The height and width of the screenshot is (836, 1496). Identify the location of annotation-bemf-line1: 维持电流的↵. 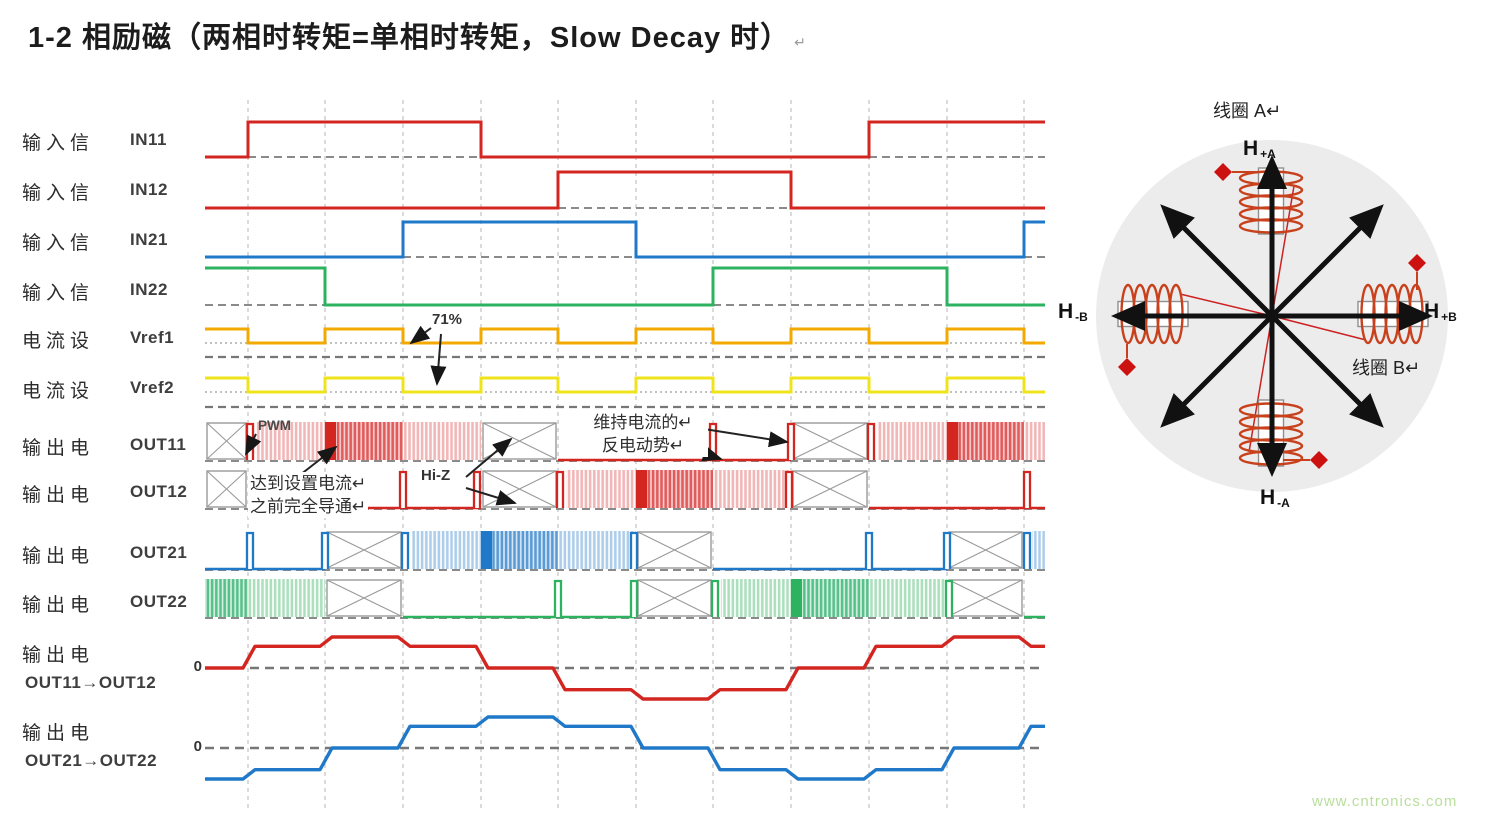
(643, 422).